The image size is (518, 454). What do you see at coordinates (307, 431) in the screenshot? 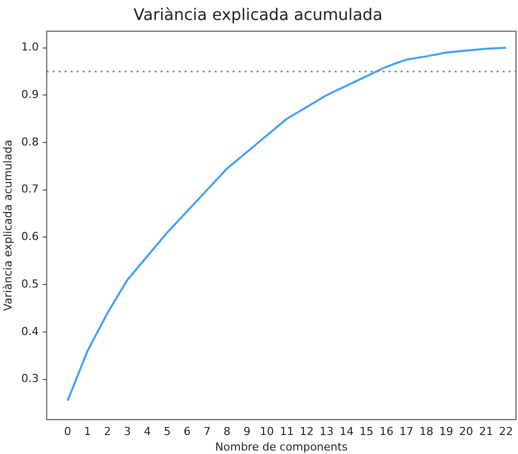
I see `x-tick-label: 12` at bounding box center [307, 431].